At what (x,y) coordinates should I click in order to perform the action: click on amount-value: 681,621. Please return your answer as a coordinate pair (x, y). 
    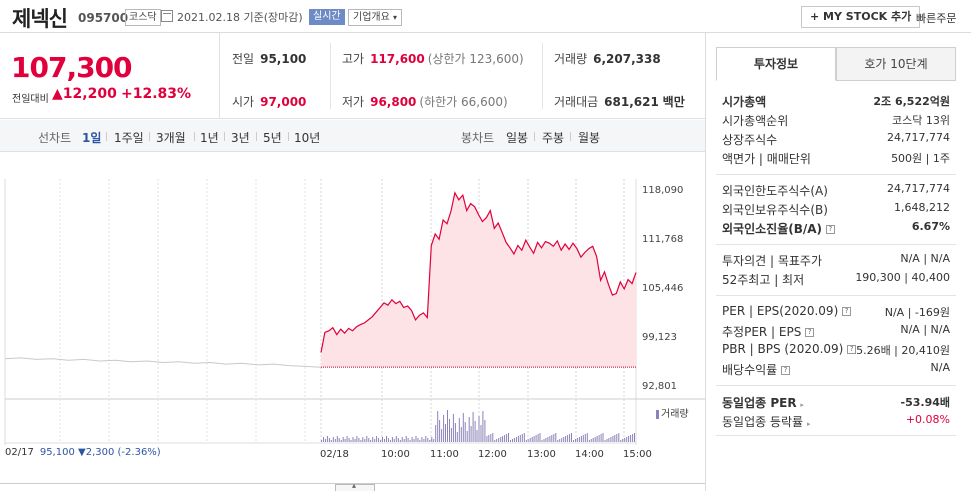
    Looking at the image, I should click on (631, 102).